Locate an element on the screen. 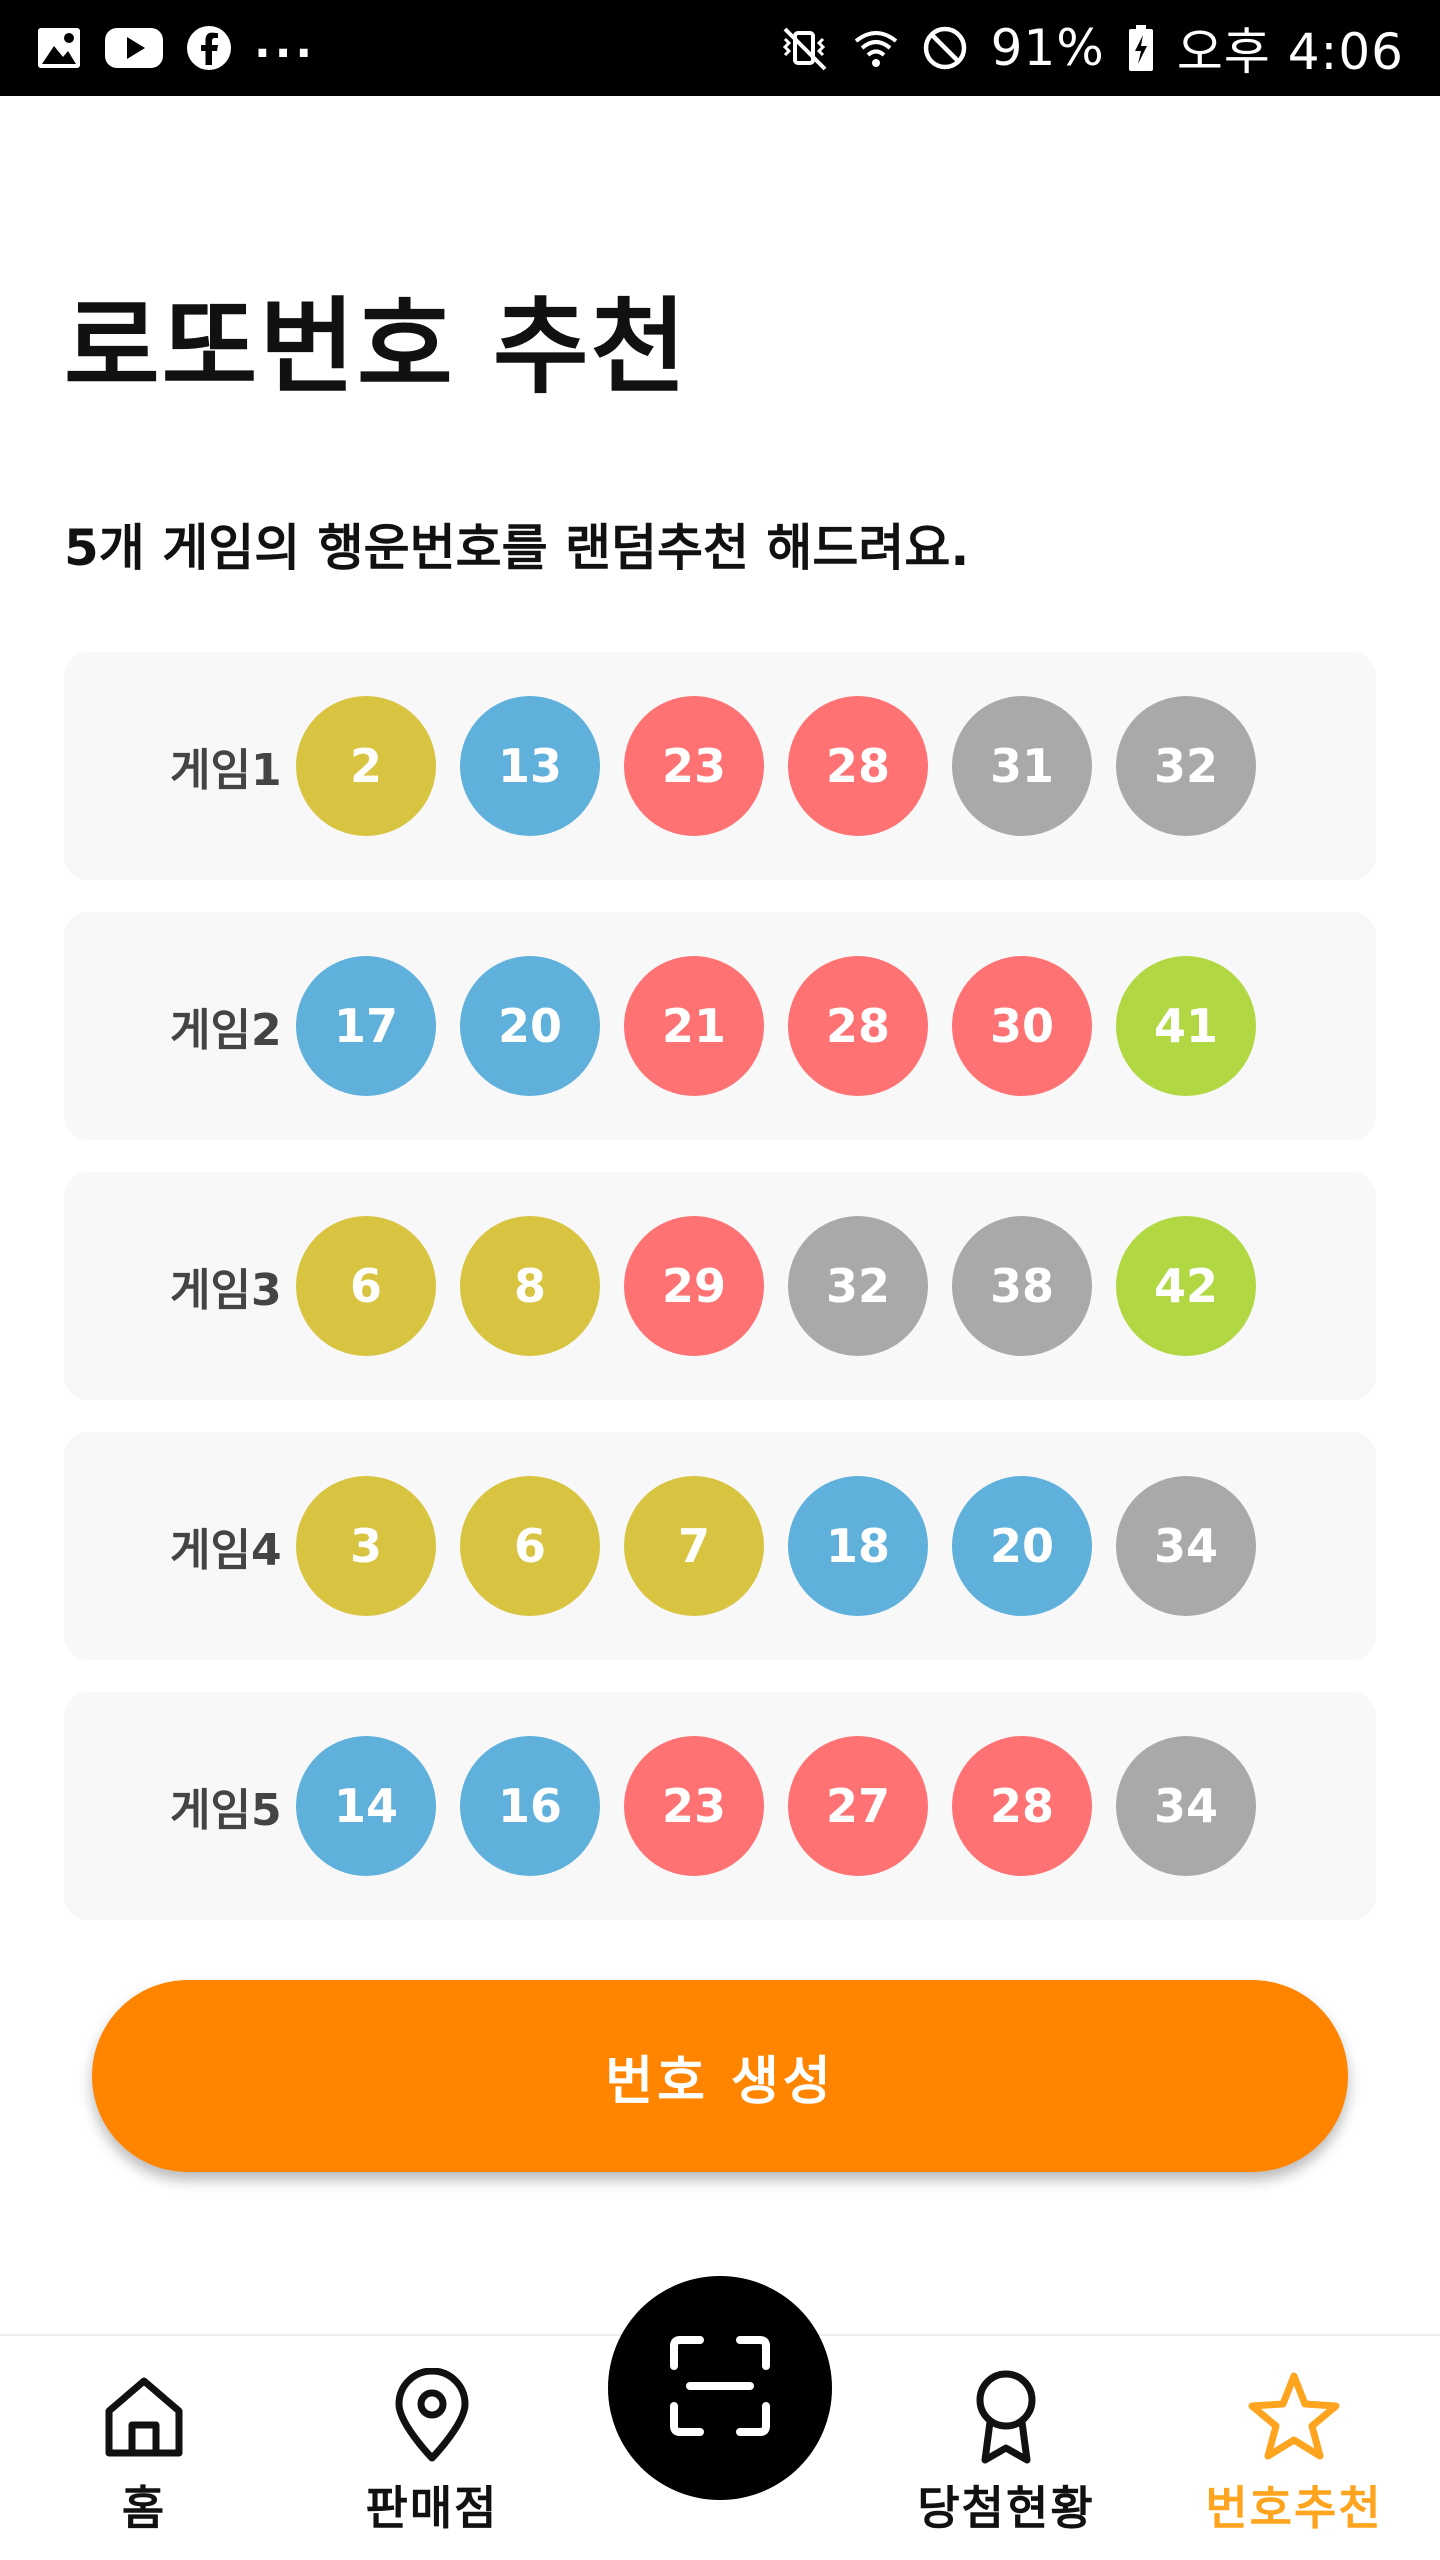 This screenshot has width=1440, height=2560. nav-item-number-recommend: 번호추천 is located at coordinates (1294, 2461).